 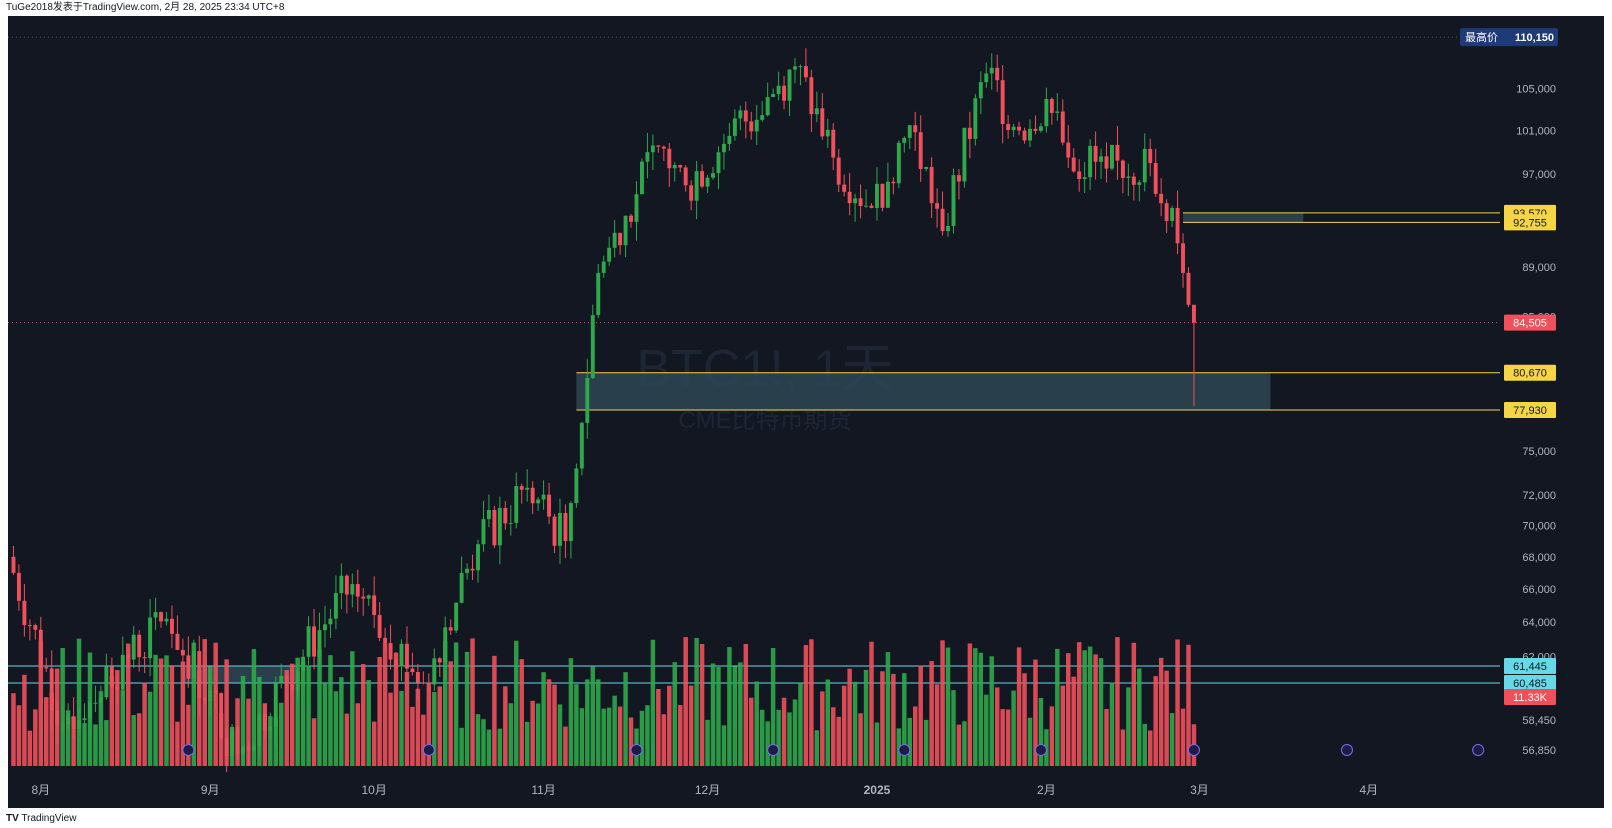 I want to click on price-axis-label: 105,000, so click(x=1536, y=90).